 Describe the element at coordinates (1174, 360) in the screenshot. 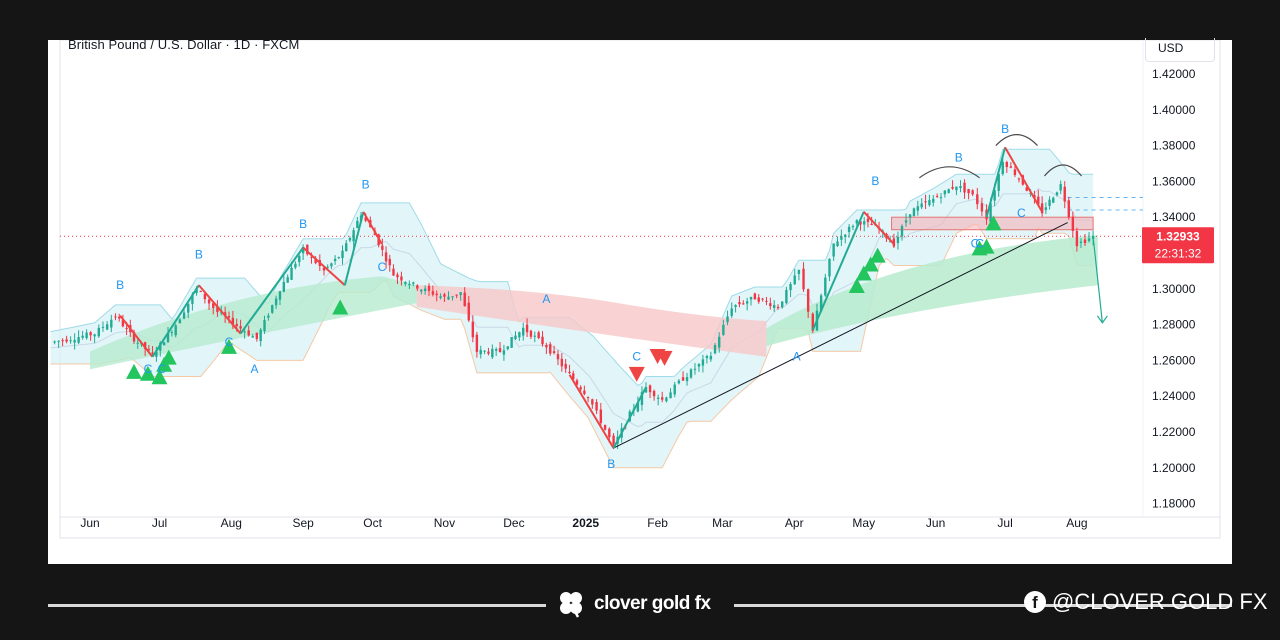

I see `price-tick-label: 1.26000` at that location.